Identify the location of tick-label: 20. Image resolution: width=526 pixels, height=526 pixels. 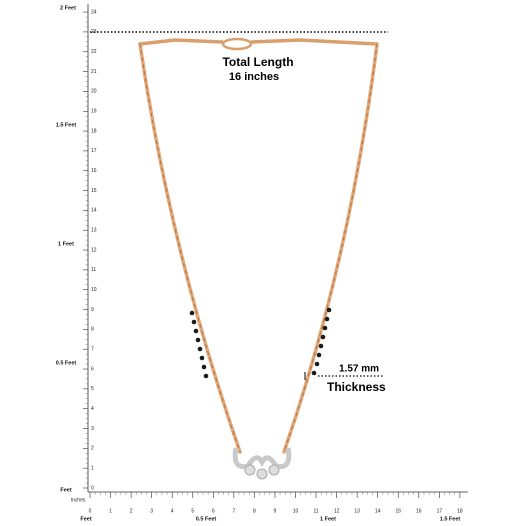
(94, 92).